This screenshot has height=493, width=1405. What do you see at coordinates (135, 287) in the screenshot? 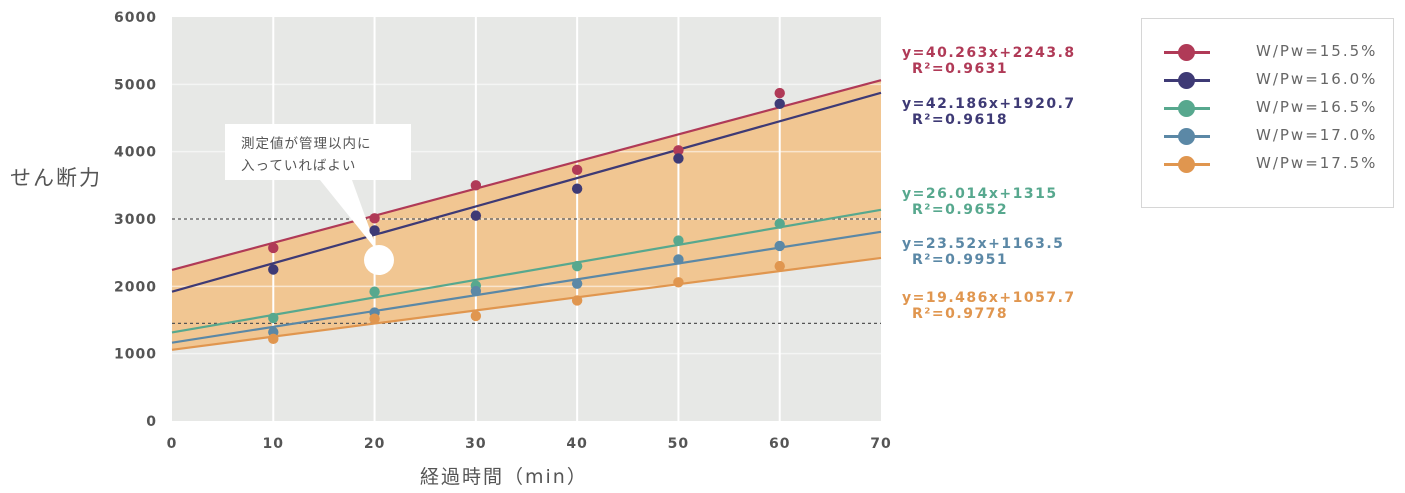
I see `y-tick-label: 2000` at bounding box center [135, 287].